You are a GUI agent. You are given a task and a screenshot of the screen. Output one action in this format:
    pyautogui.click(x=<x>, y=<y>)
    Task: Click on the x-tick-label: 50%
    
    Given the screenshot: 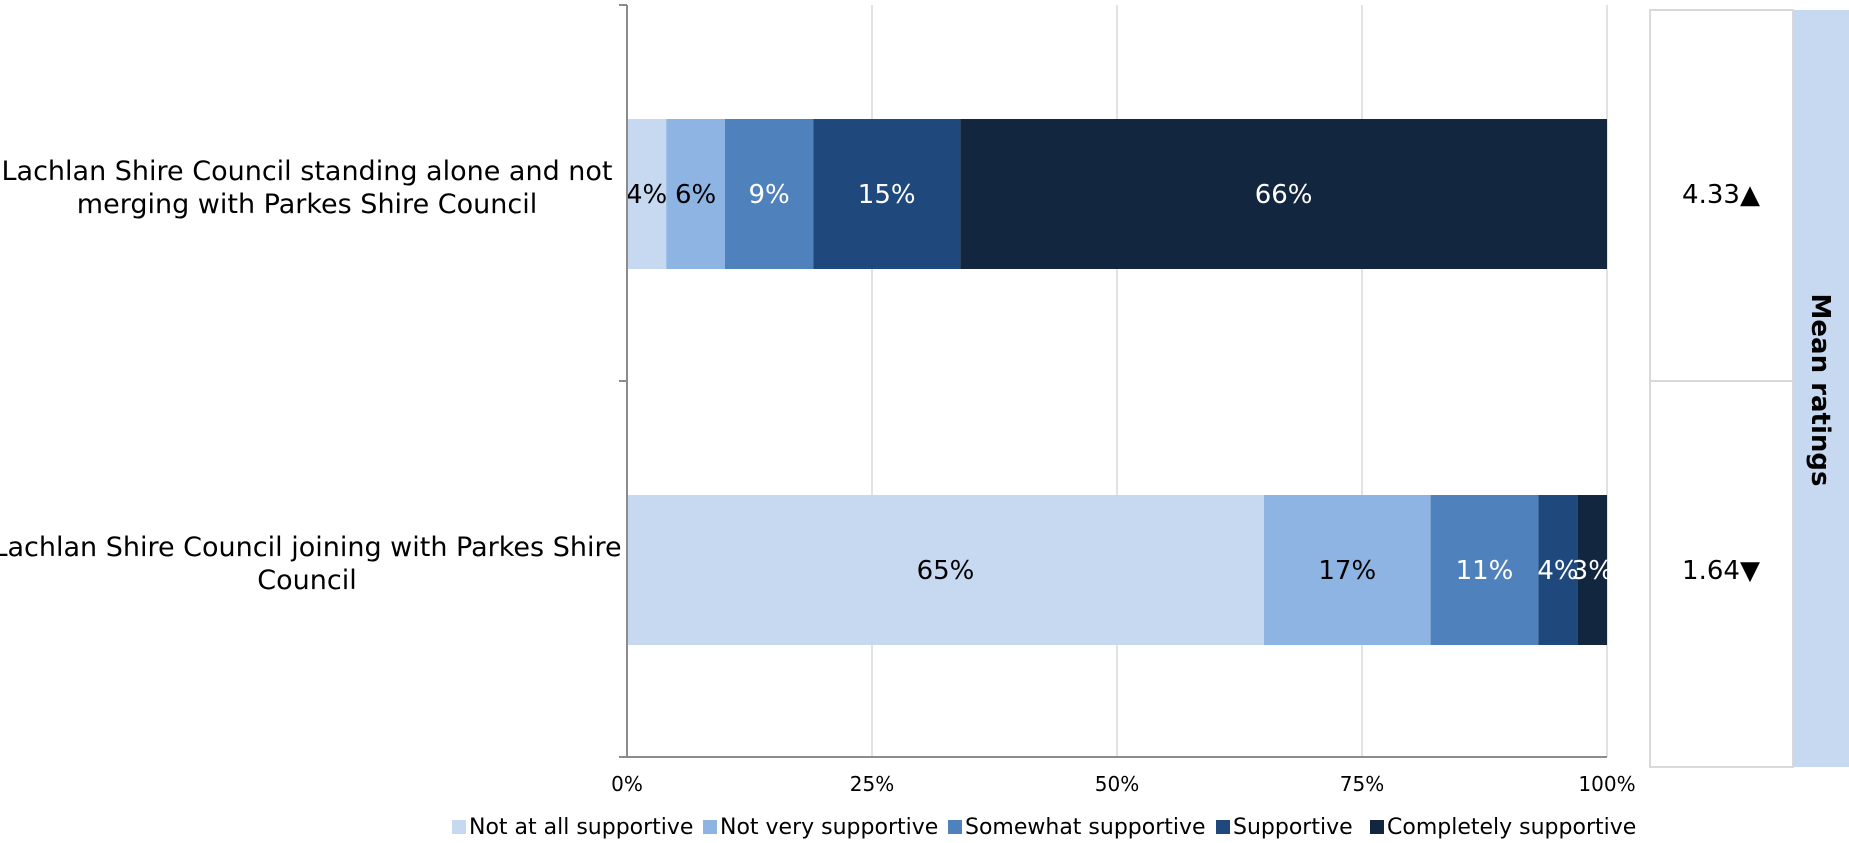 What is the action you would take?
    pyautogui.click(x=1117, y=784)
    